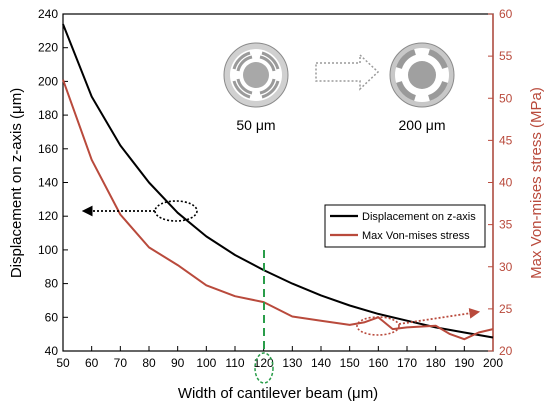 The height and width of the screenshot is (406, 550). I want to click on stress-ellipse-annotation, so click(378, 326).